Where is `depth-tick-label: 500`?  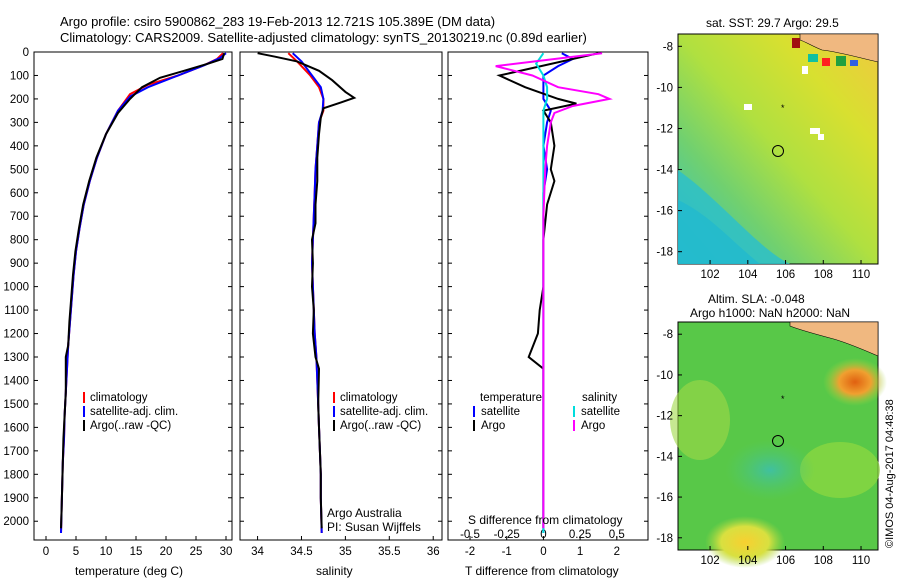
depth-tick-label: 500 is located at coordinates (19, 170).